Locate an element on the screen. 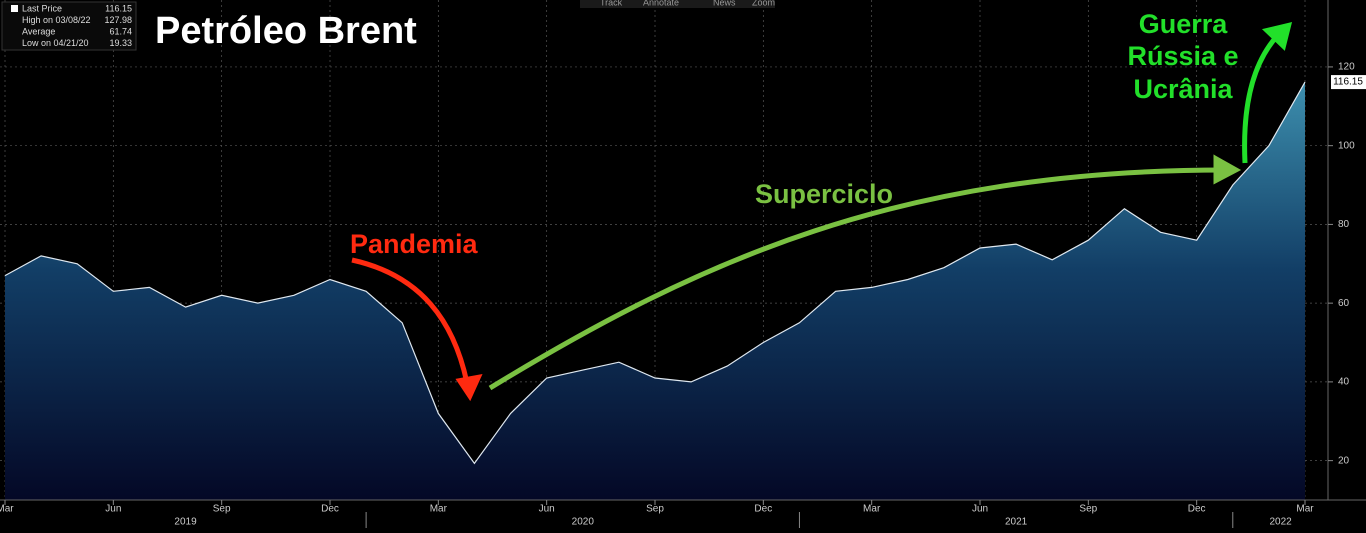 The image size is (1366, 533). toolbar-button: News is located at coordinates (724, 3).